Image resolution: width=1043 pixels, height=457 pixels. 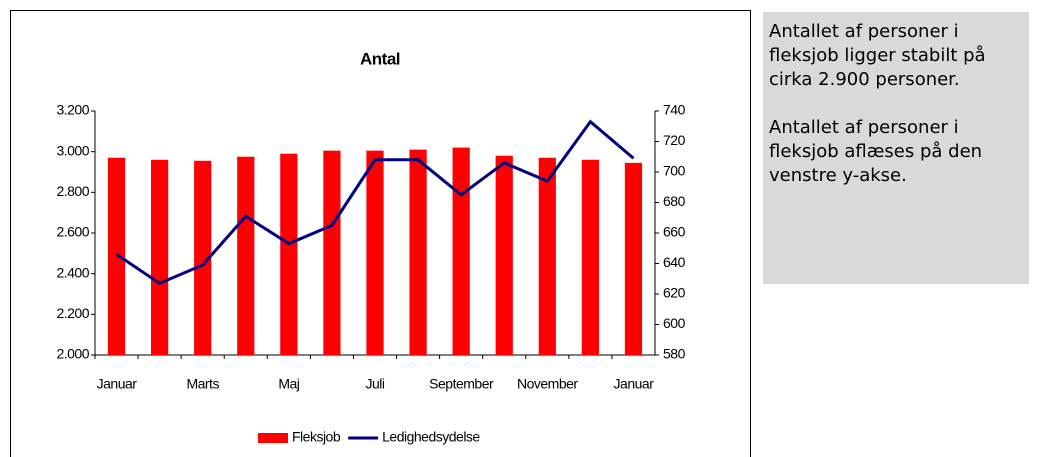 I want to click on y2-tick-label: 600, so click(x=674, y=323).